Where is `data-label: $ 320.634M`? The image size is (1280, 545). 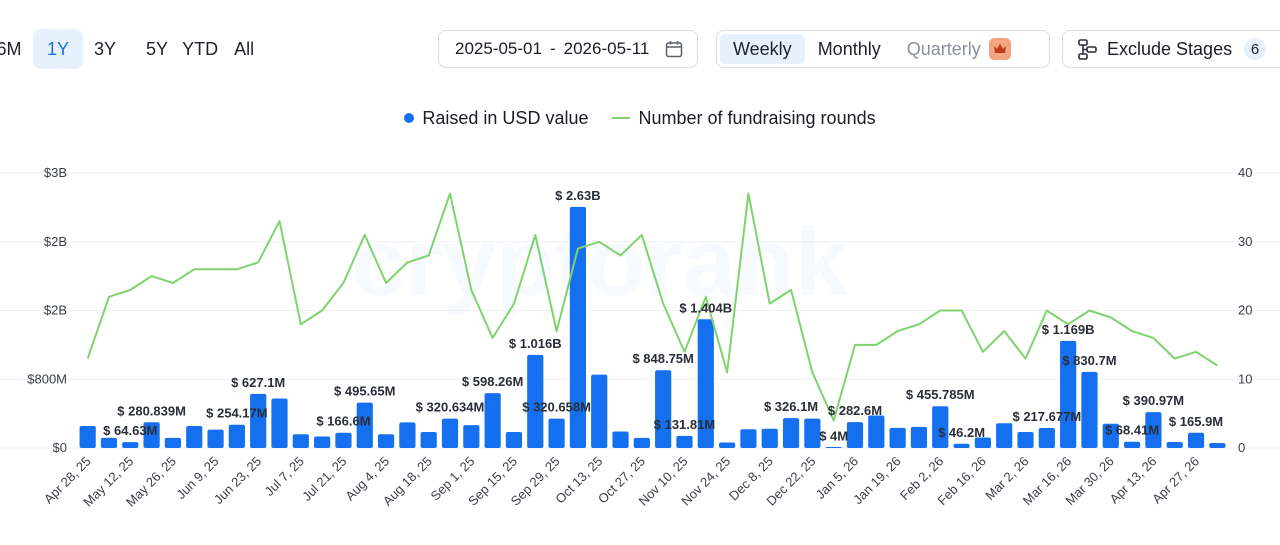 data-label: $ 320.634M is located at coordinates (450, 407).